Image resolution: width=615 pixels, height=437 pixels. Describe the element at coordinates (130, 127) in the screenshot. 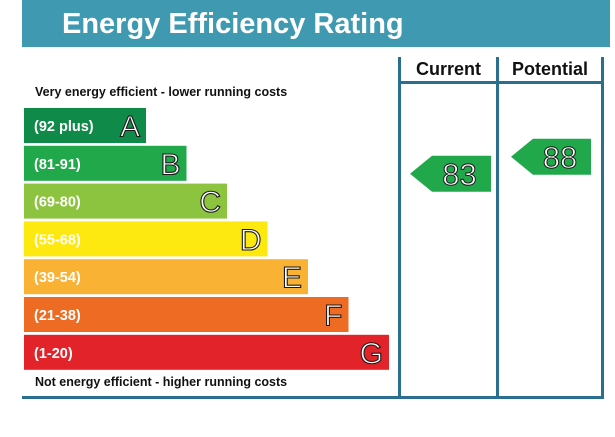

I see `band-letter-a: A` at that location.